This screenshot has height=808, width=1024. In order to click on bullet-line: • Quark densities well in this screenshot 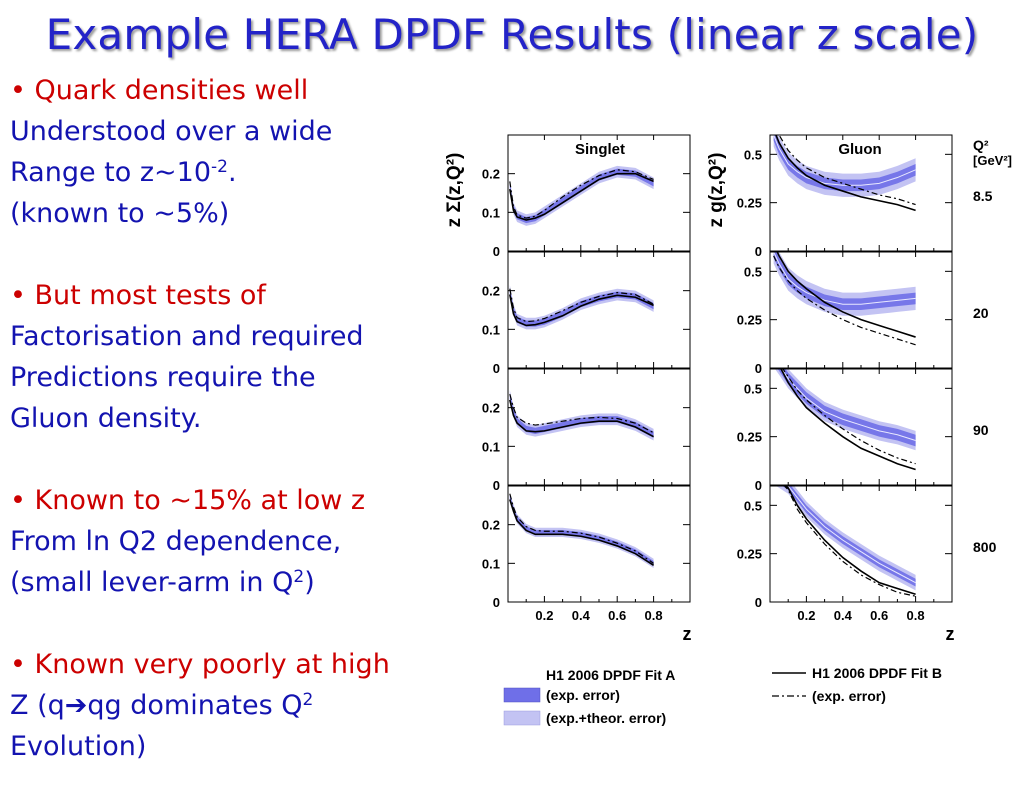, I will do `click(225, 90)`.